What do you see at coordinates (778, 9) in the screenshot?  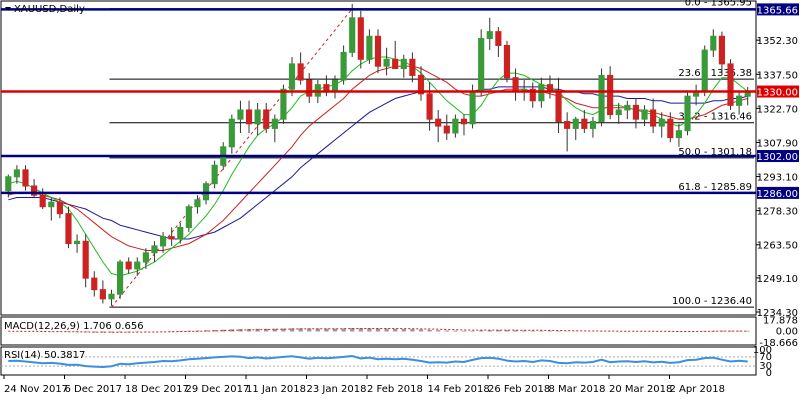 I see `level-1365-price-tag` at bounding box center [778, 9].